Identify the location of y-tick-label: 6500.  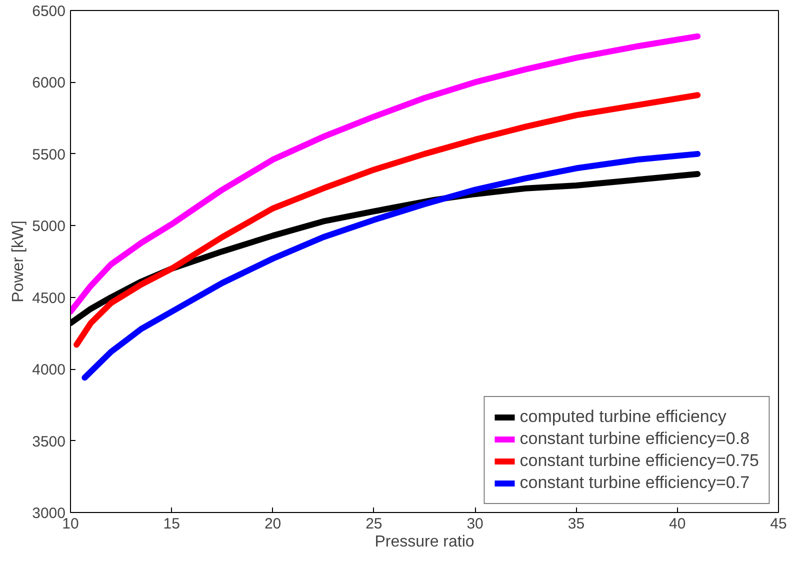
(49, 11).